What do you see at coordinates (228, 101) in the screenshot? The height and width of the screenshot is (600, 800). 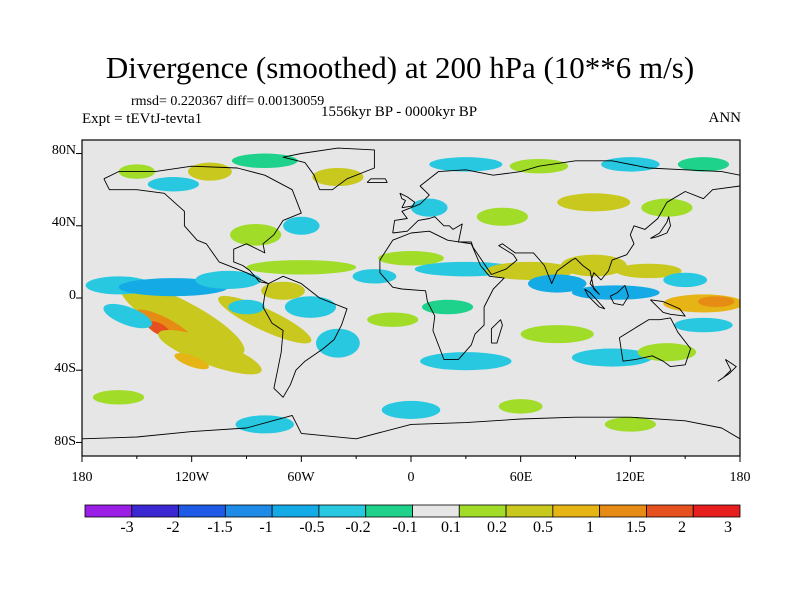 I see `rmsd-diff-stats: rmsd= 0.220367 diff= 0.00130059` at bounding box center [228, 101].